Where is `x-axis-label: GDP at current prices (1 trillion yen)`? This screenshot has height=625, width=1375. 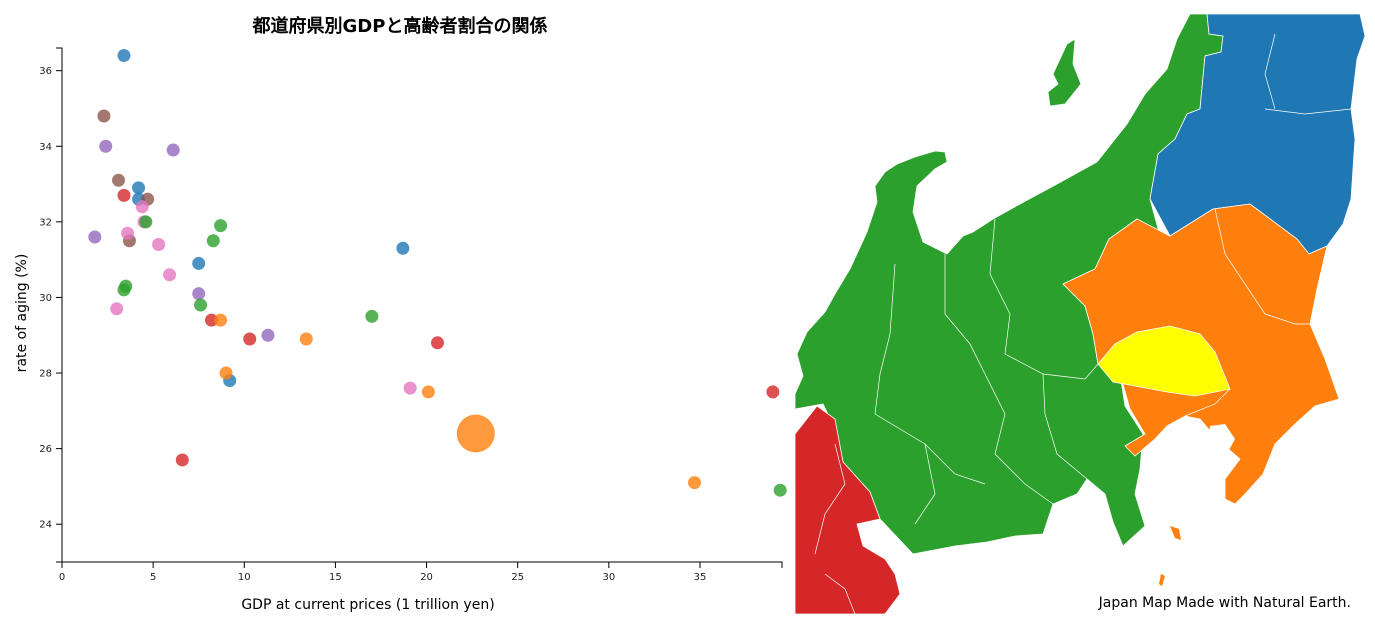
x-axis-label: GDP at current prices (1 trillion yen) is located at coordinates (367, 605).